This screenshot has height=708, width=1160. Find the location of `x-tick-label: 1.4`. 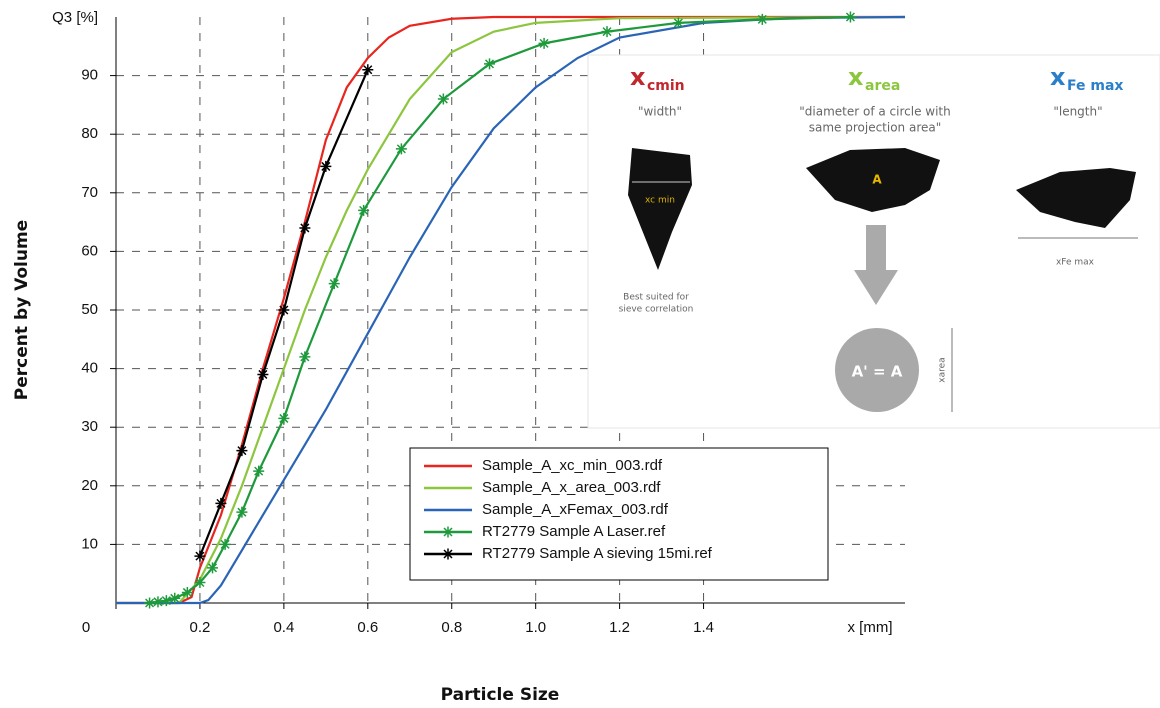

x-tick-label: 1.4 is located at coordinates (703, 627).